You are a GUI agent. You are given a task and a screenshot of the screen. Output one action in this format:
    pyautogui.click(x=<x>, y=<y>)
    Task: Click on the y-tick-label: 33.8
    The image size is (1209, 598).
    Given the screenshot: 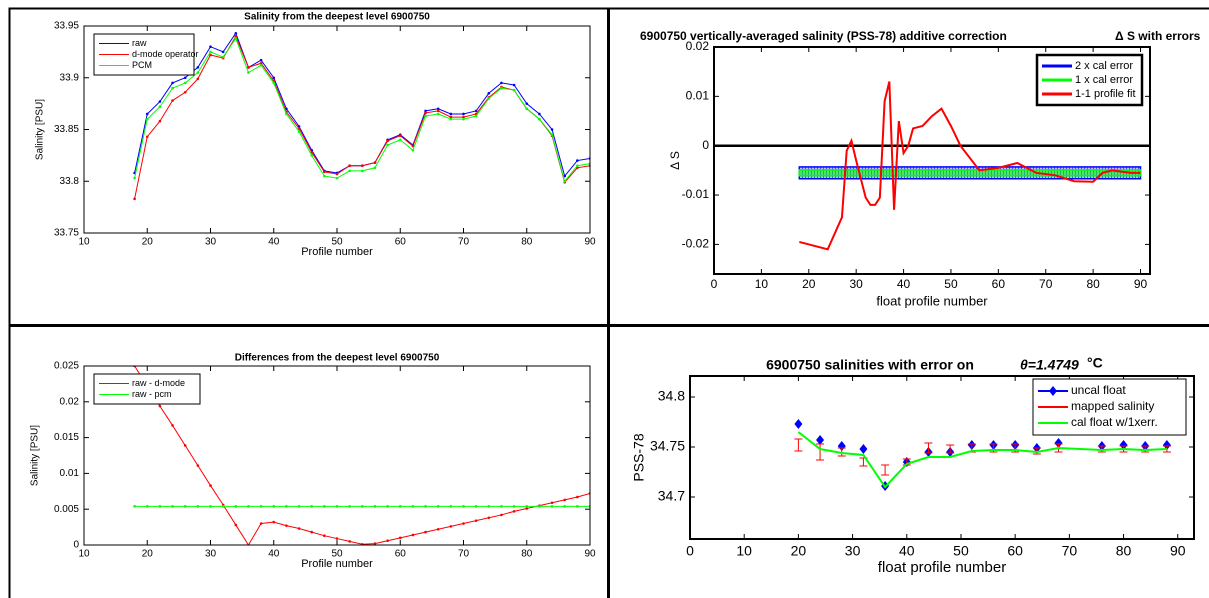 What is the action you would take?
    pyautogui.click(x=70, y=181)
    